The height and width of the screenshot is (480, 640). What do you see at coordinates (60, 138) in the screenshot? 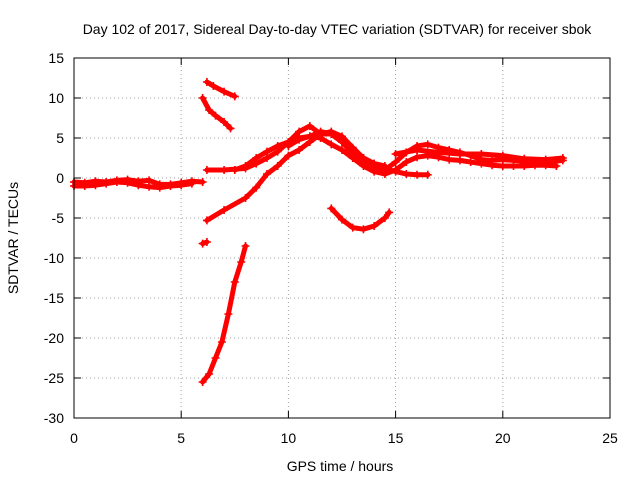
I see `y-tick-label: 5` at bounding box center [60, 138].